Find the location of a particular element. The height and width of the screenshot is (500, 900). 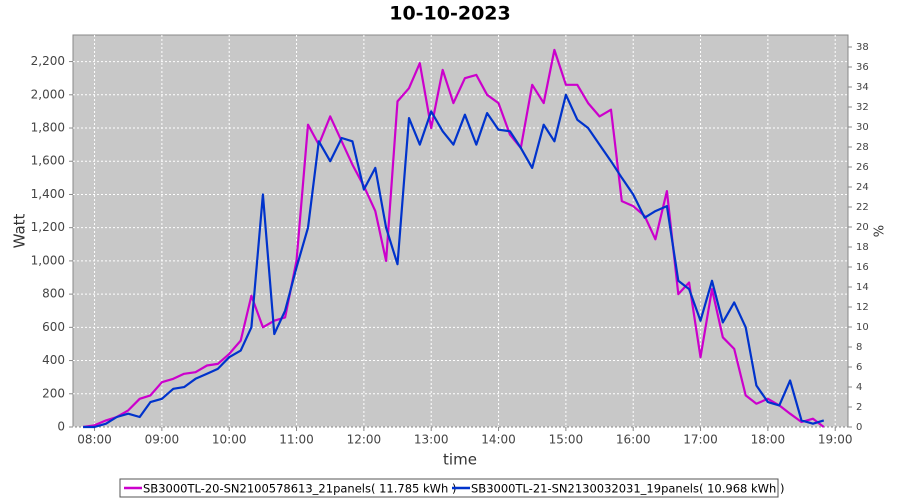

y-axis-label: Watt is located at coordinates (20, 230).